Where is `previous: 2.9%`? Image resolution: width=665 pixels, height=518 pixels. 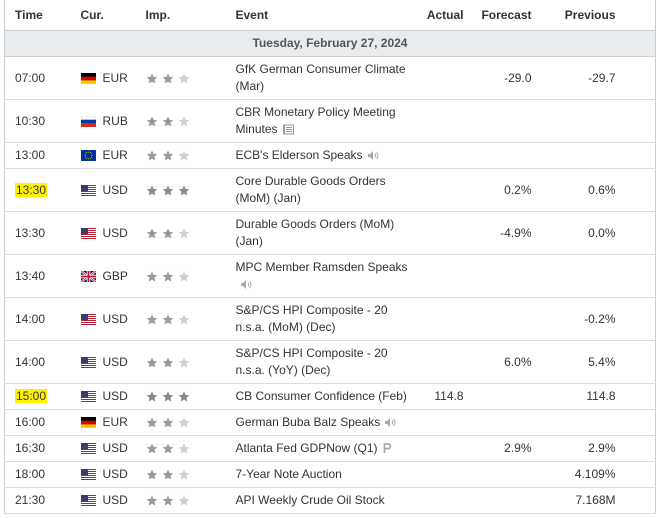 previous: 2.9% is located at coordinates (602, 448).